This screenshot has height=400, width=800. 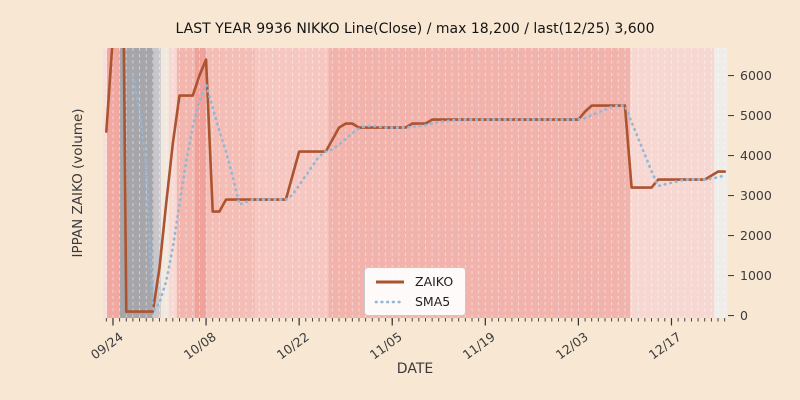 I want to click on zaiko-line-swatch, so click(x=390, y=281).